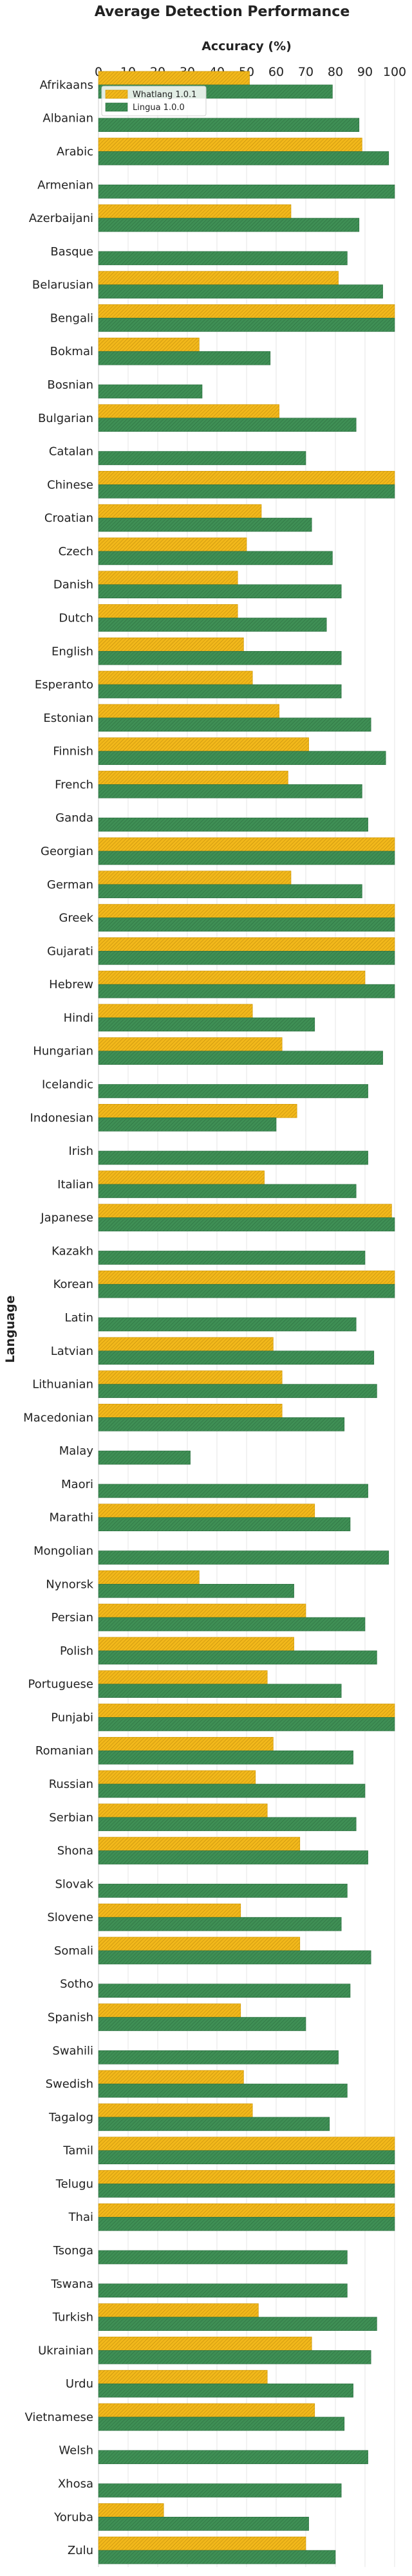 The width and height of the screenshot is (412, 2576). What do you see at coordinates (66, 418) in the screenshot?
I see `category-label: Bulgarian` at bounding box center [66, 418].